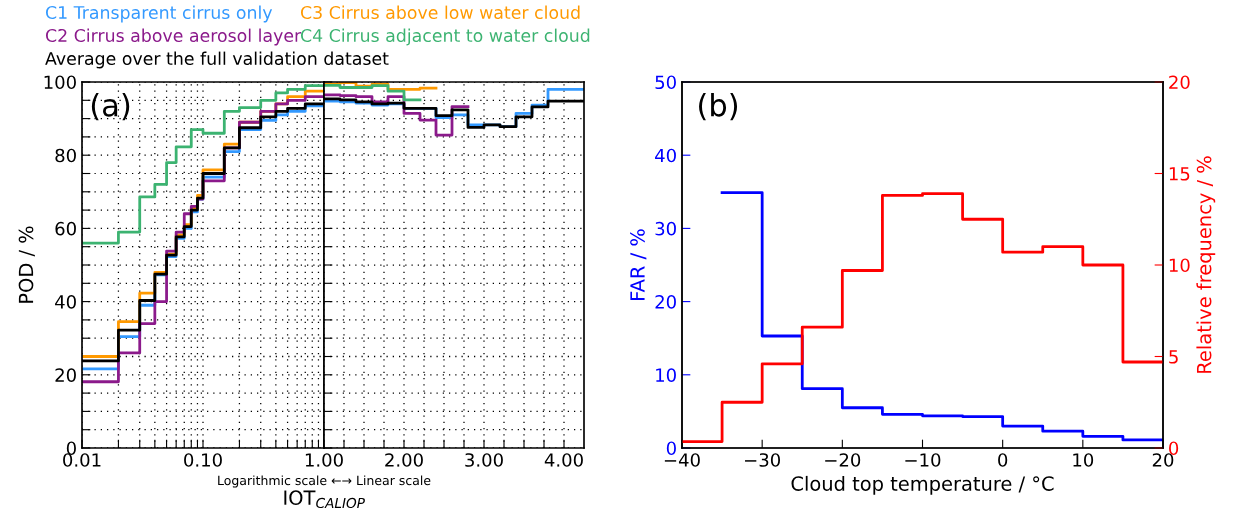  I want to click on x-tick-label: −40, so click(682, 460).